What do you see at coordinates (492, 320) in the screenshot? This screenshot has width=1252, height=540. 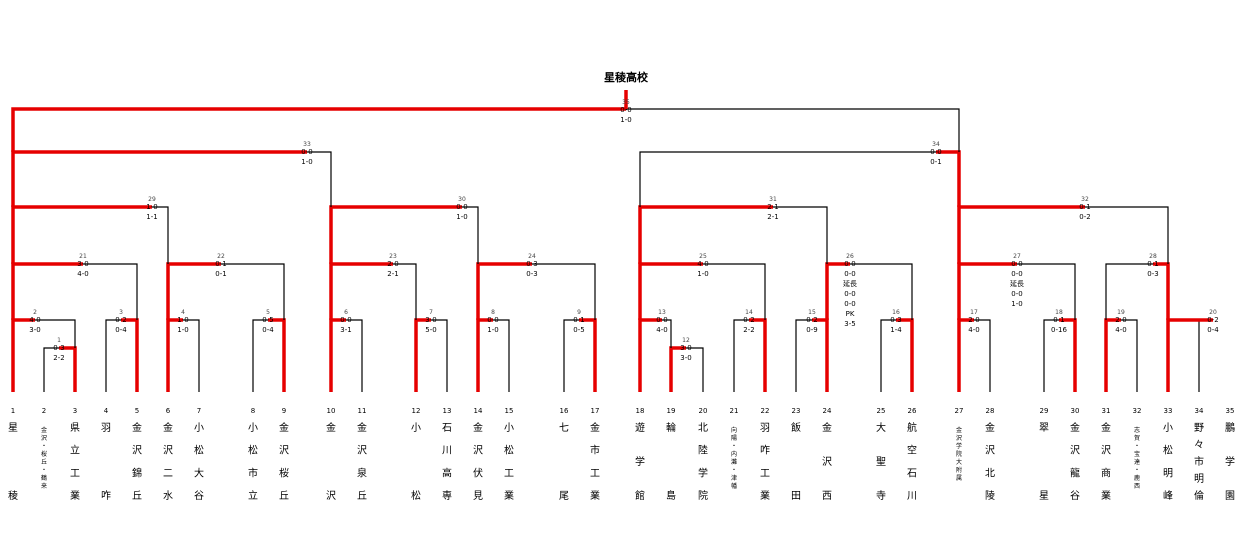 I see `match-score-r1_7: 0-0` at bounding box center [492, 320].